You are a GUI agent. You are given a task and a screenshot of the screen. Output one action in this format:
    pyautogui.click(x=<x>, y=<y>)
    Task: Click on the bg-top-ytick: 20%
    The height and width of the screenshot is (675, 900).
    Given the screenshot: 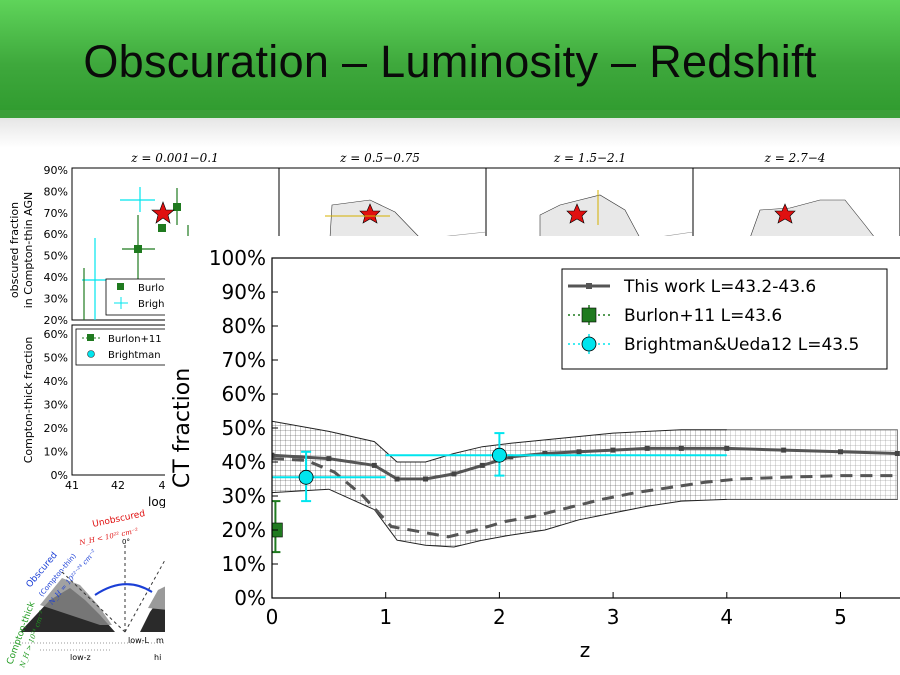 What is the action you would take?
    pyautogui.click(x=56, y=320)
    